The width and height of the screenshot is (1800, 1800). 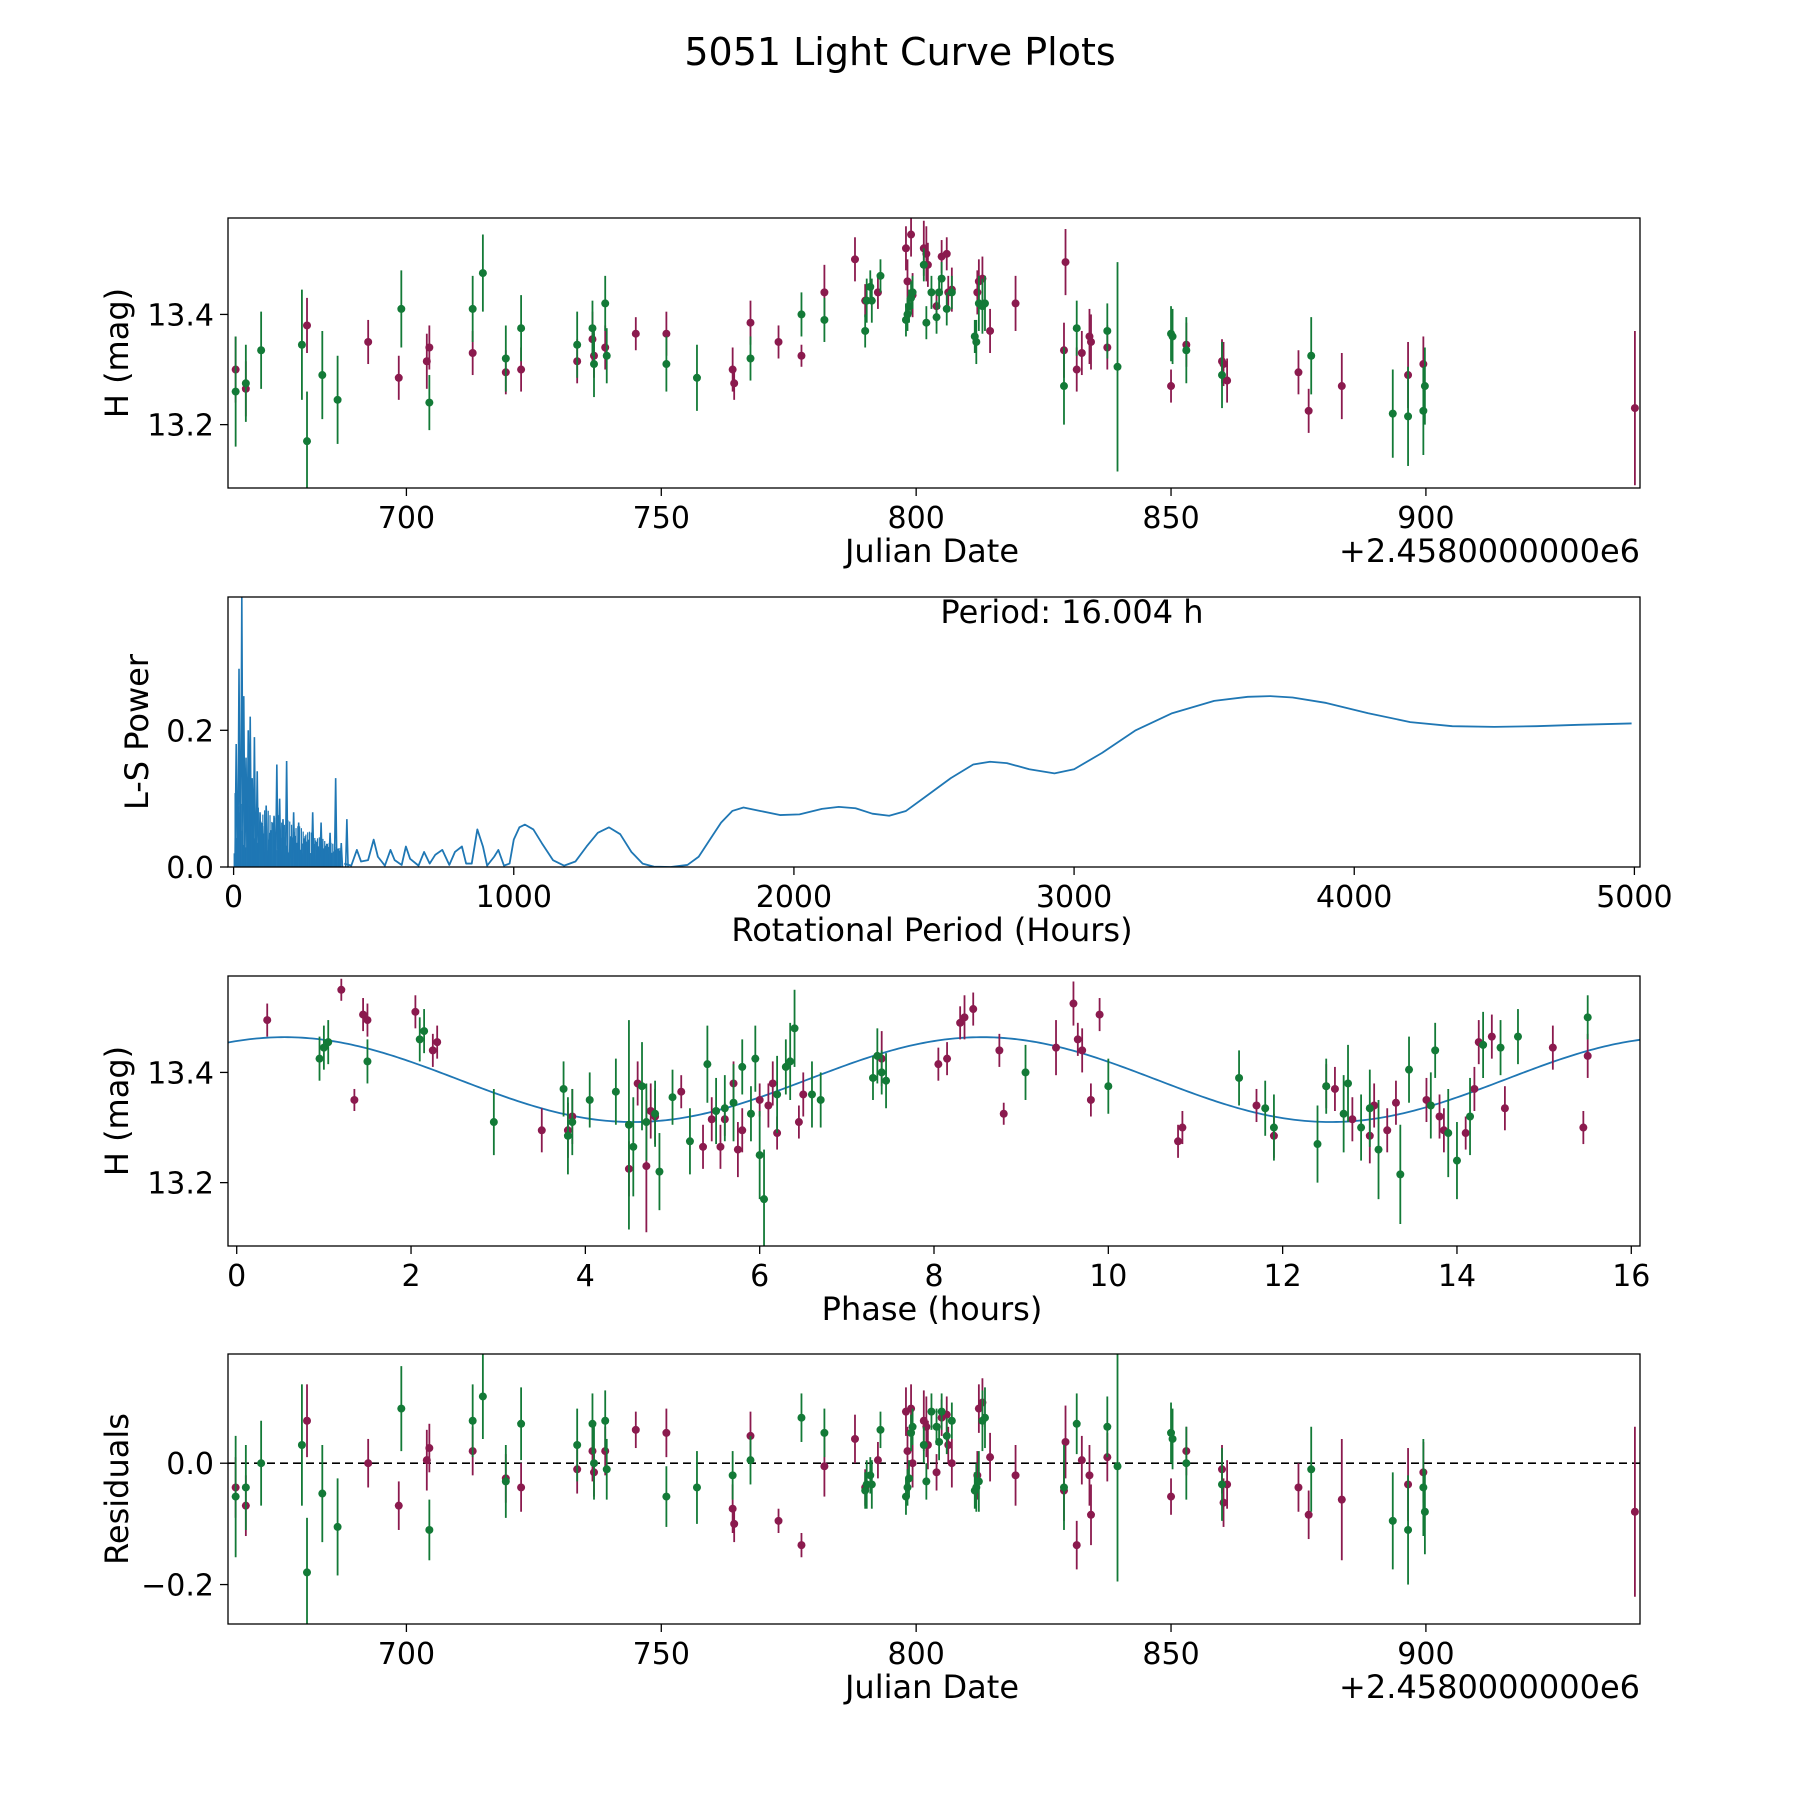 What do you see at coordinates (233, 897) in the screenshot?
I see `periodogram-xtick-label: 0` at bounding box center [233, 897].